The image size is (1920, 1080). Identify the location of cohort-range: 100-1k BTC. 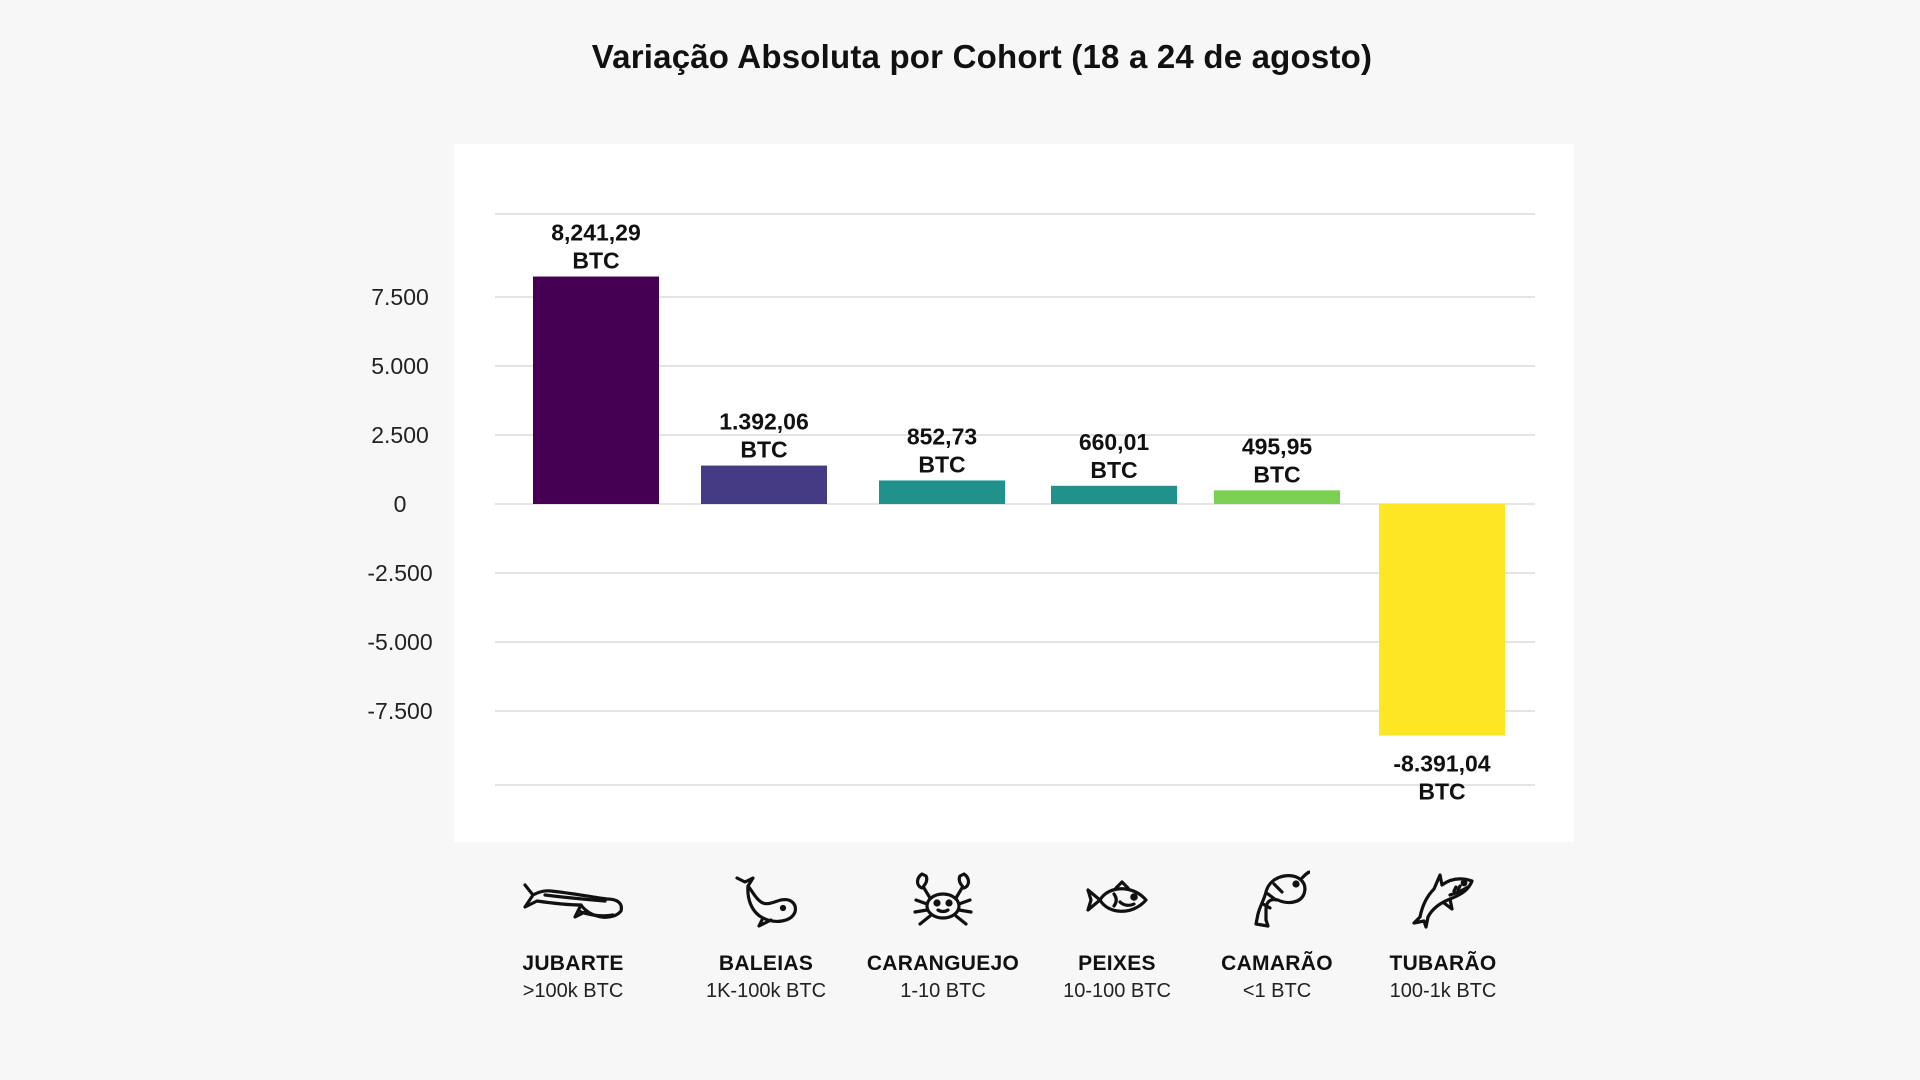
(1443, 991).